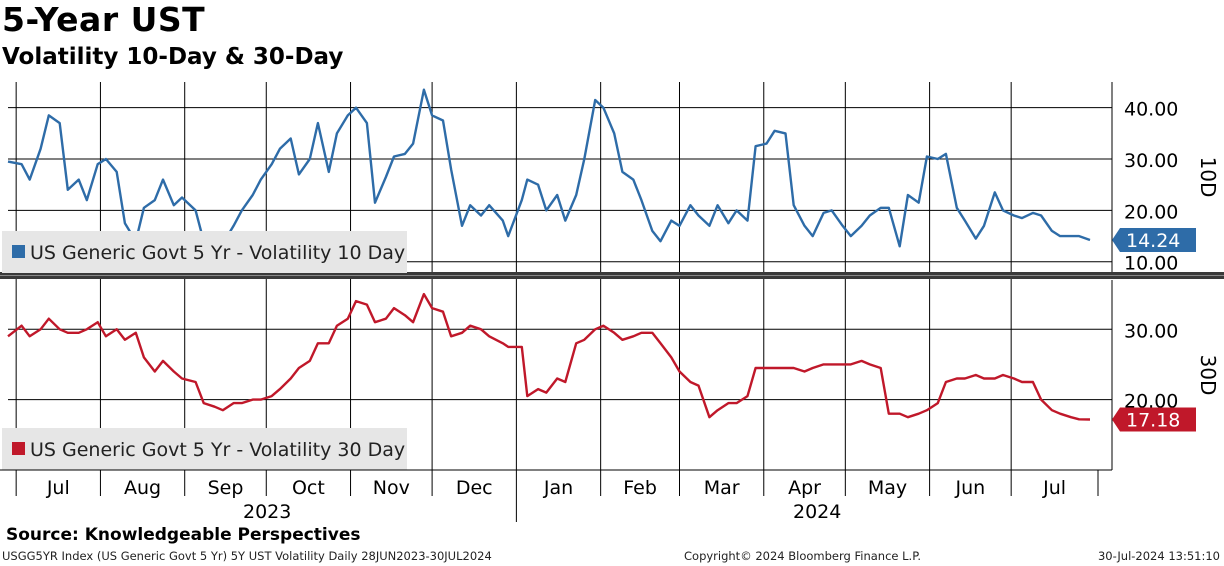  Describe the element at coordinates (183, 535) in the screenshot. I see `source-note: Source: Knowledgeable Perspectives` at that location.